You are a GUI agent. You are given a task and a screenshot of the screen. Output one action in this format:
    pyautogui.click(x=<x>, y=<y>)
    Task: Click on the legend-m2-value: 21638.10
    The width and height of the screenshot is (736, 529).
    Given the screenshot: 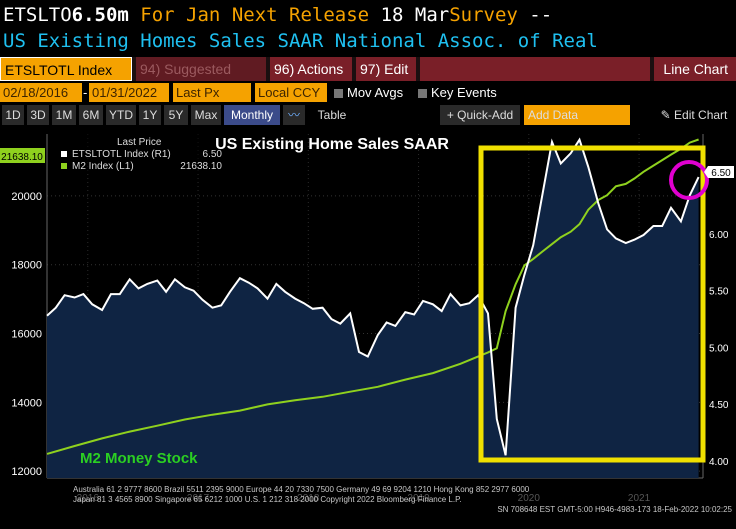 What is the action you would take?
    pyautogui.click(x=201, y=166)
    